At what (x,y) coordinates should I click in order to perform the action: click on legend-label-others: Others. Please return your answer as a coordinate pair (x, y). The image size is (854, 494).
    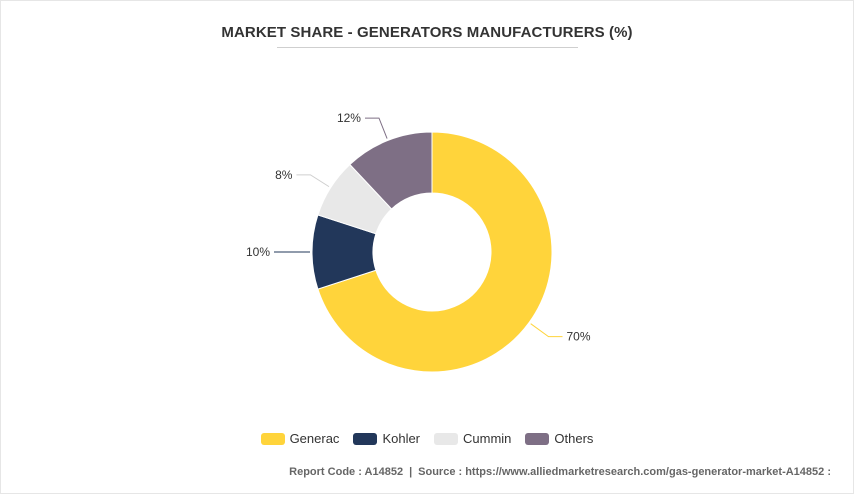
    Looking at the image, I should click on (574, 438).